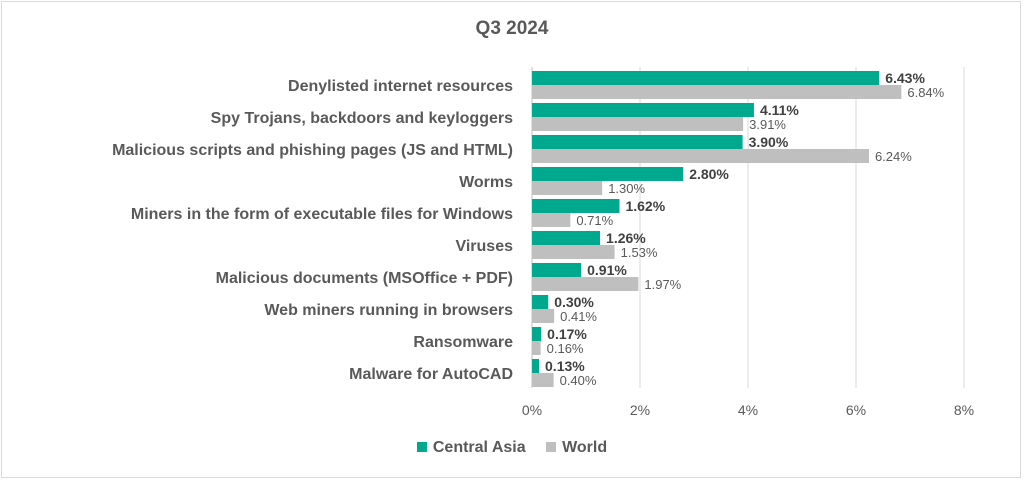 The height and width of the screenshot is (481, 1024). What do you see at coordinates (662, 284) in the screenshot?
I see `data-label-world: 1.97%` at bounding box center [662, 284].